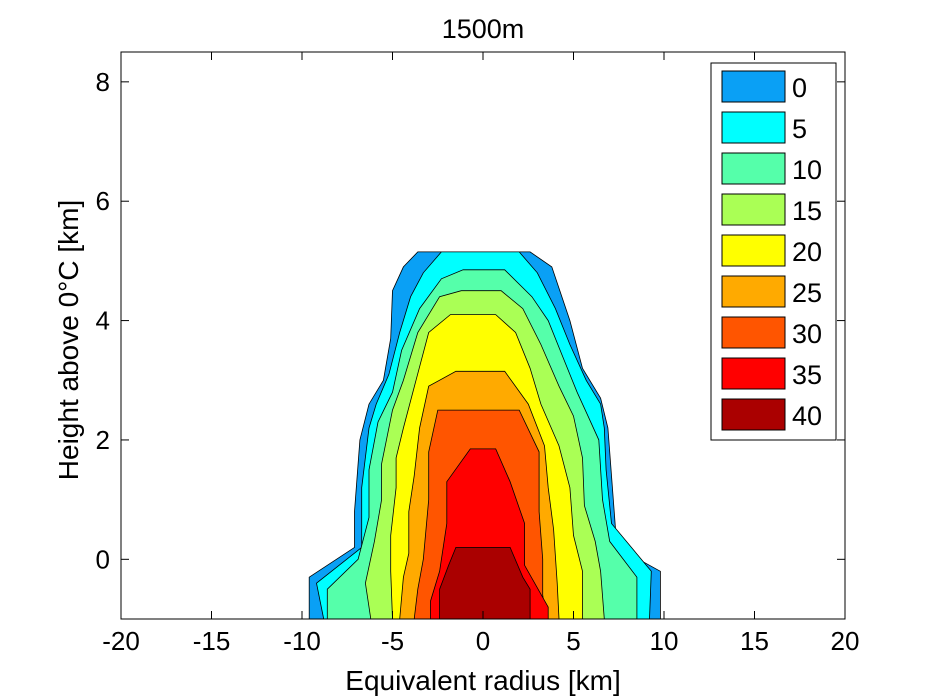 The height and width of the screenshot is (700, 934). I want to click on legend-label-5: 5, so click(799, 129).